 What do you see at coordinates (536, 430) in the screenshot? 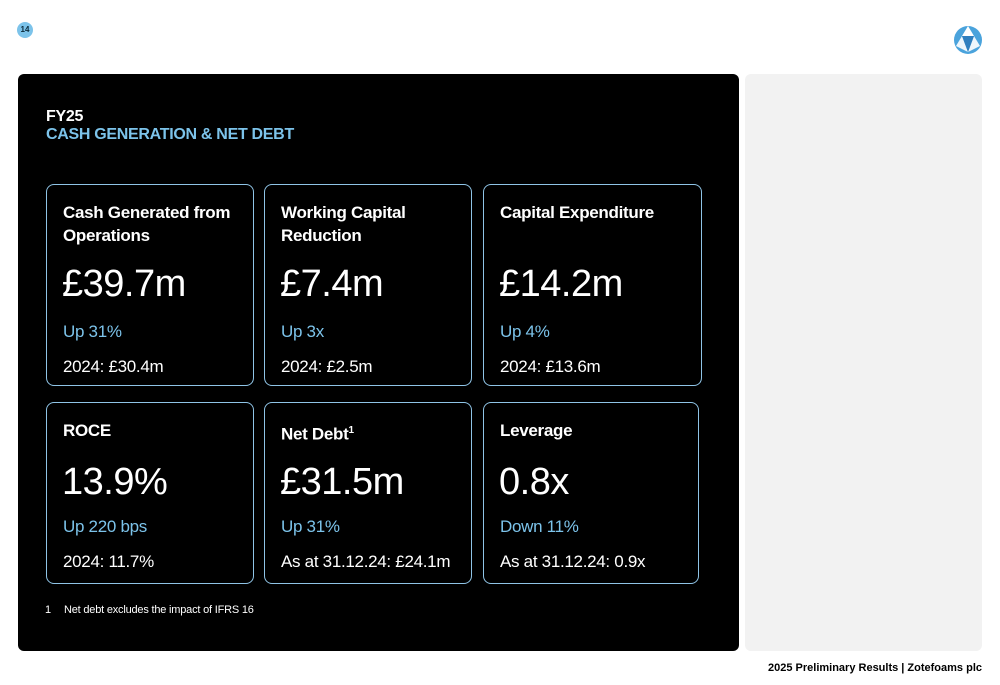
I see `kpi-label: Leverage` at bounding box center [536, 430].